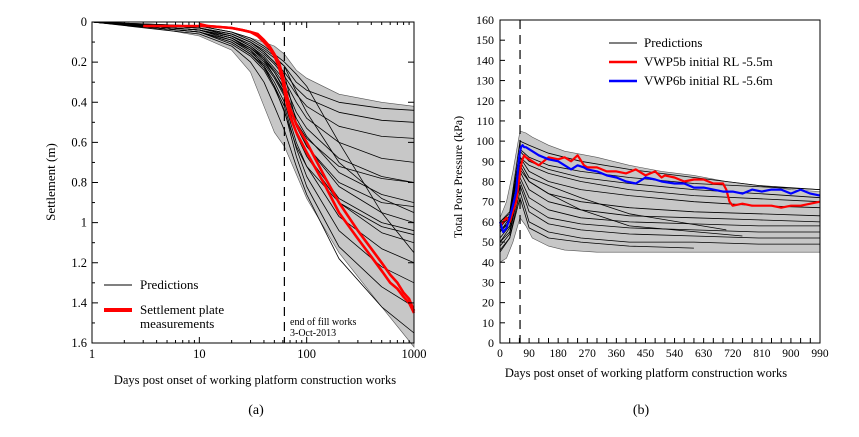 This screenshot has height=437, width=859. Describe the element at coordinates (488, 182) in the screenshot. I see `y-tick-label: 80` at that location.